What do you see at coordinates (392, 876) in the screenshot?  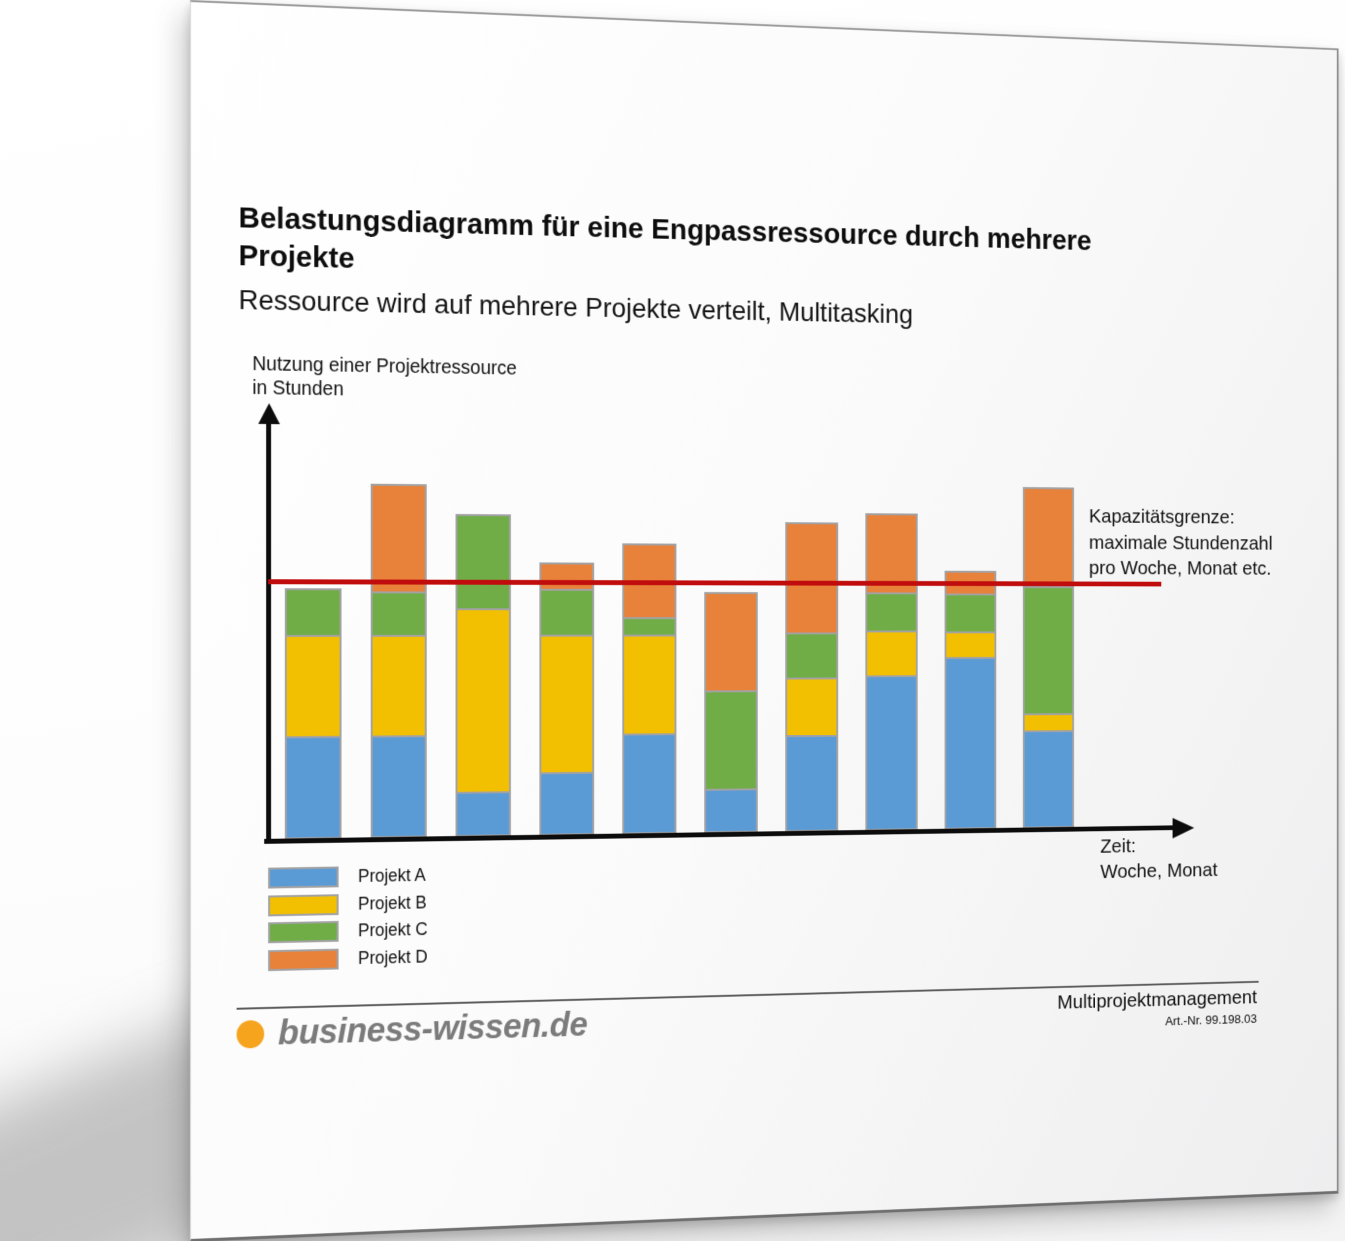 I see `legend-label: Projekt A` at bounding box center [392, 876].